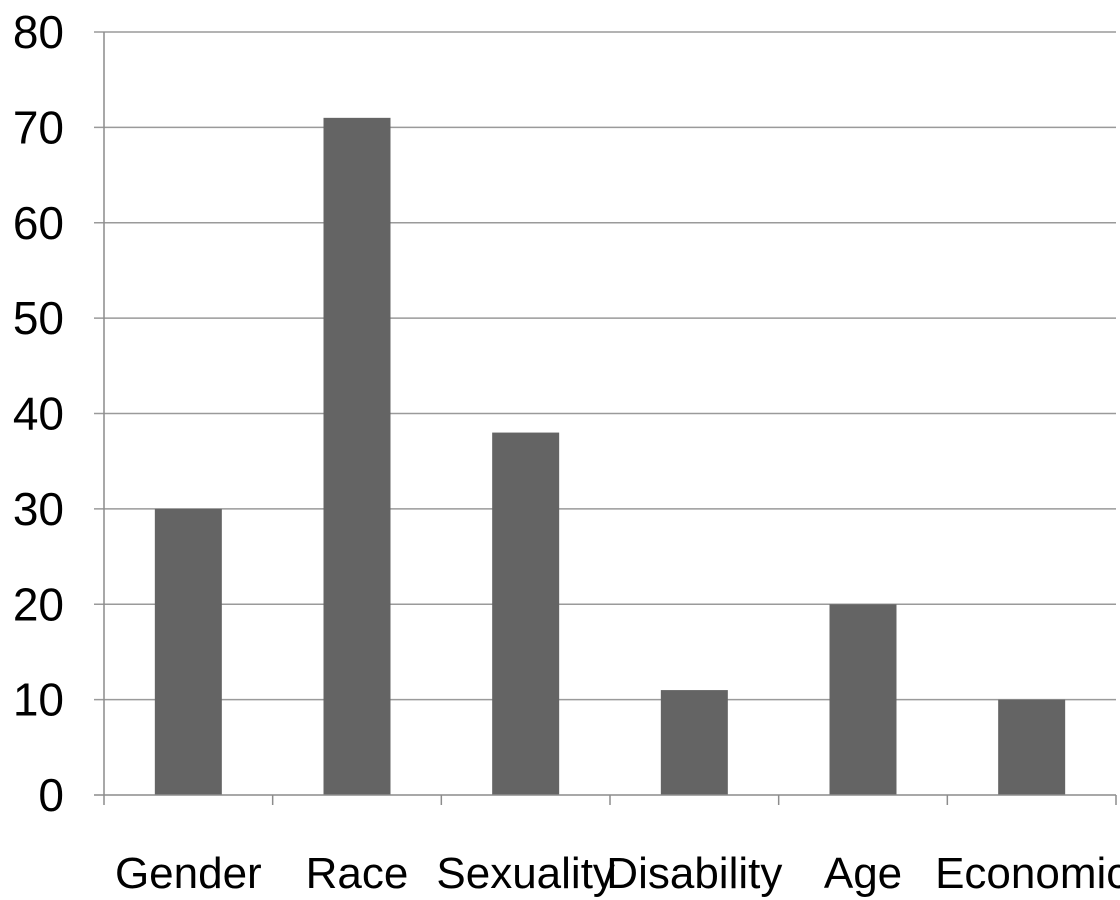  Describe the element at coordinates (51, 795) in the screenshot. I see `y-tick-label-0: 0` at that location.